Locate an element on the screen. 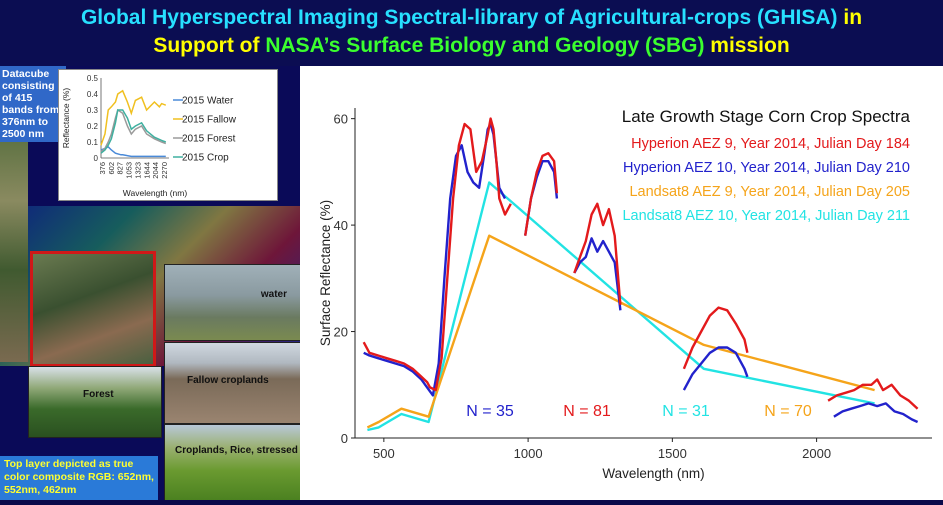 The width and height of the screenshot is (943, 505). inset-x-tick-label: 827 is located at coordinates (120, 168).